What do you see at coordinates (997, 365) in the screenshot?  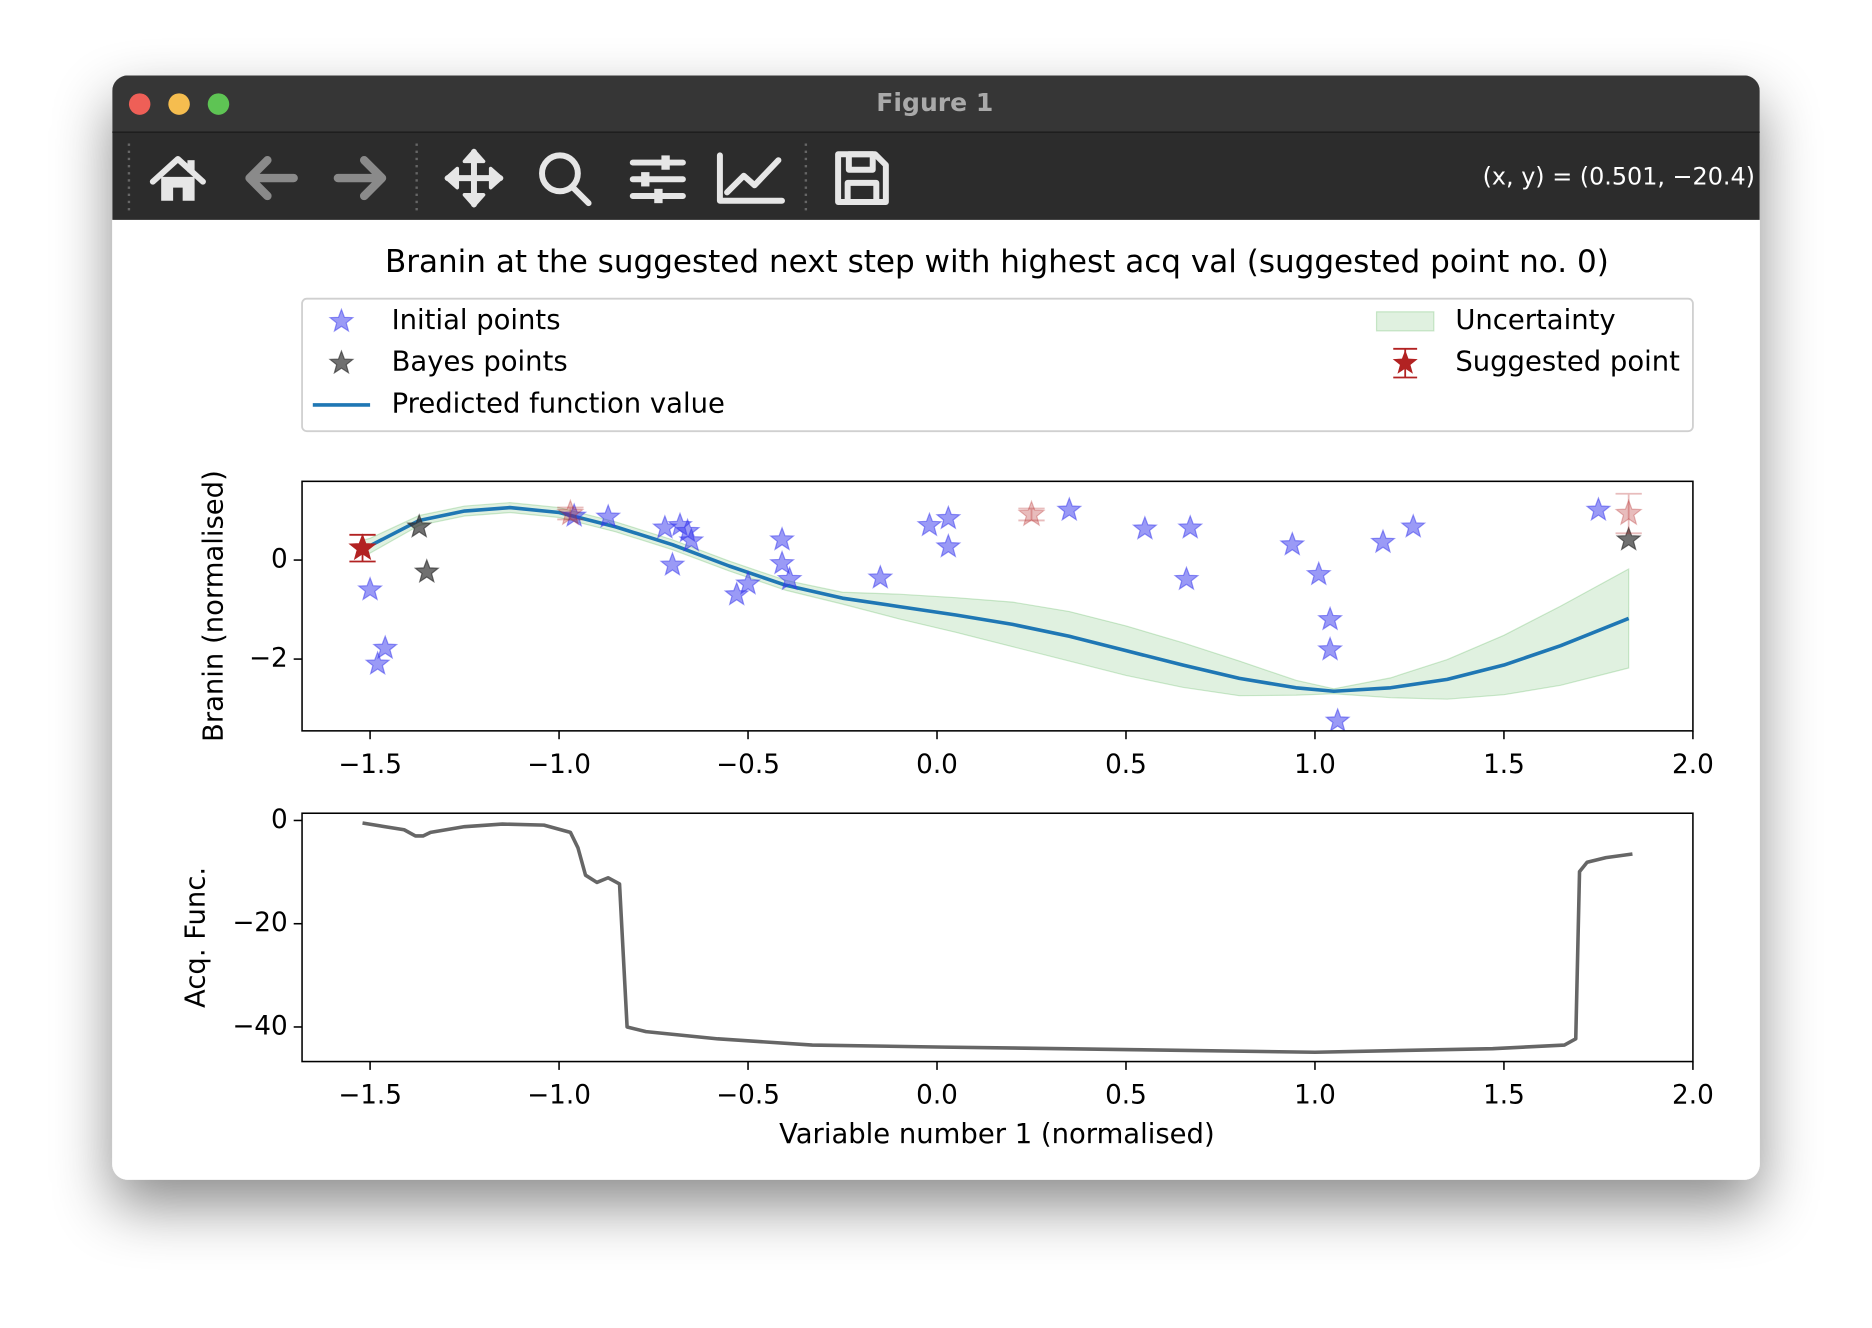 I see `legend` at bounding box center [997, 365].